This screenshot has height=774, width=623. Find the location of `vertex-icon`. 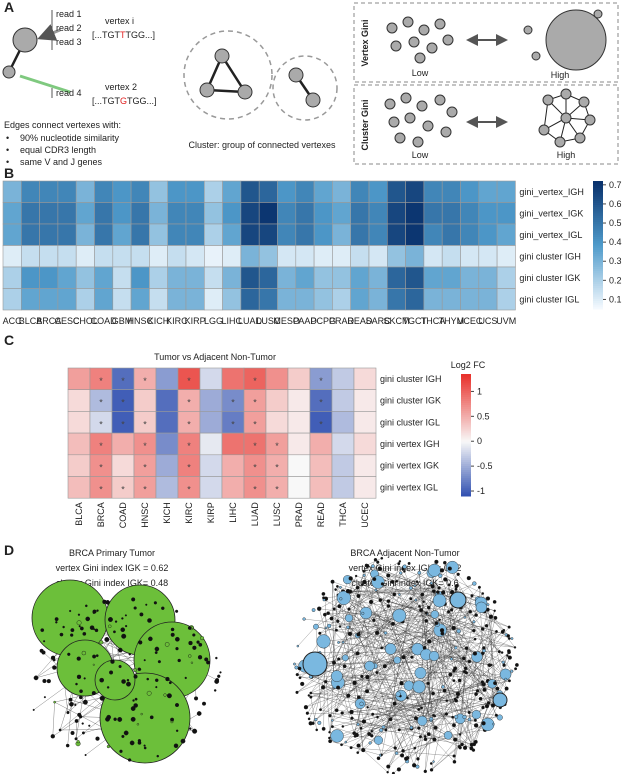

vertex-icon is located at coordinates (25, 40).